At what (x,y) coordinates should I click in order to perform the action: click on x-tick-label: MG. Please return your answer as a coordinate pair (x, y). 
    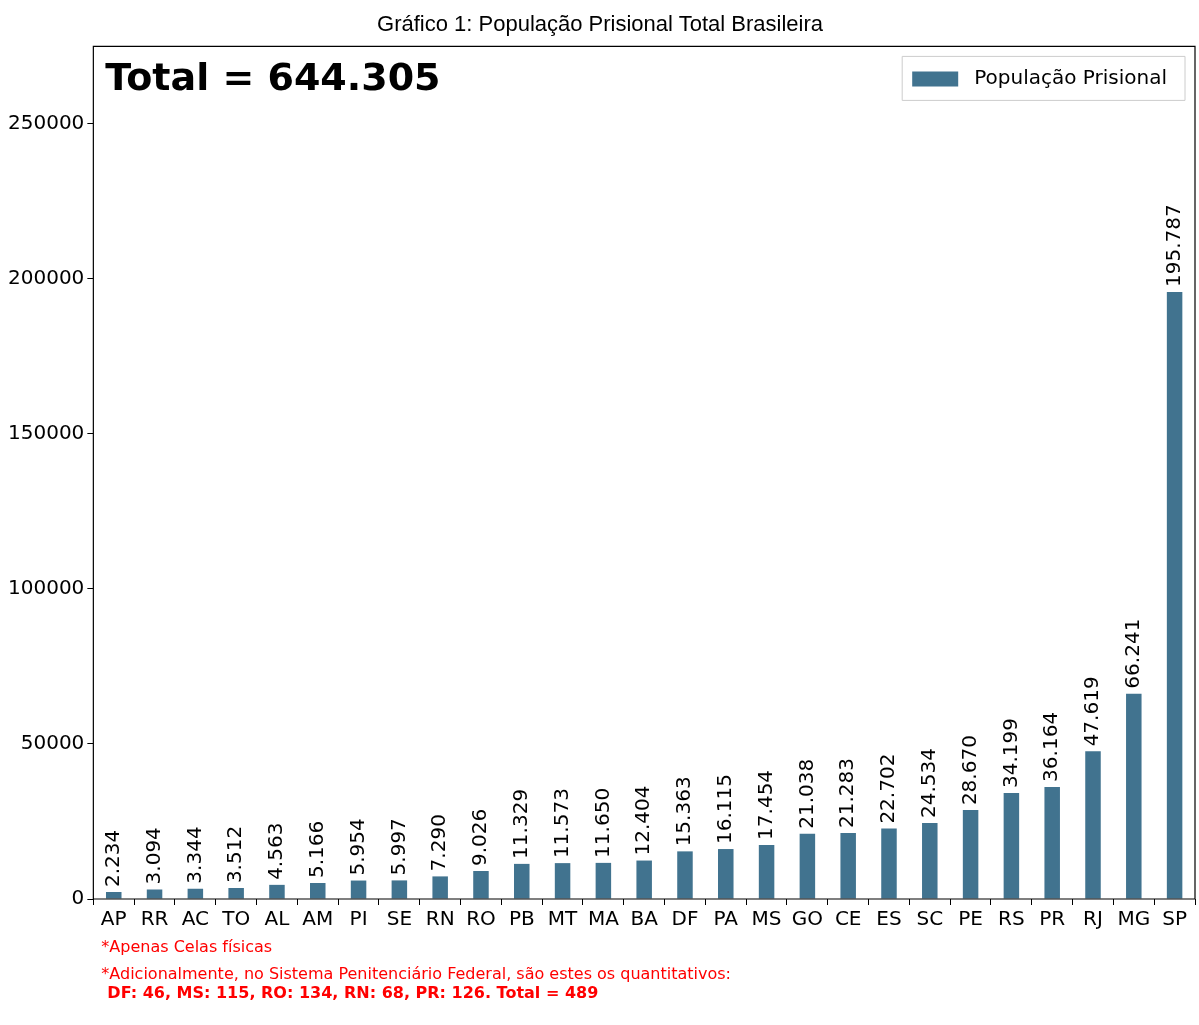
    Looking at the image, I should click on (1134, 918).